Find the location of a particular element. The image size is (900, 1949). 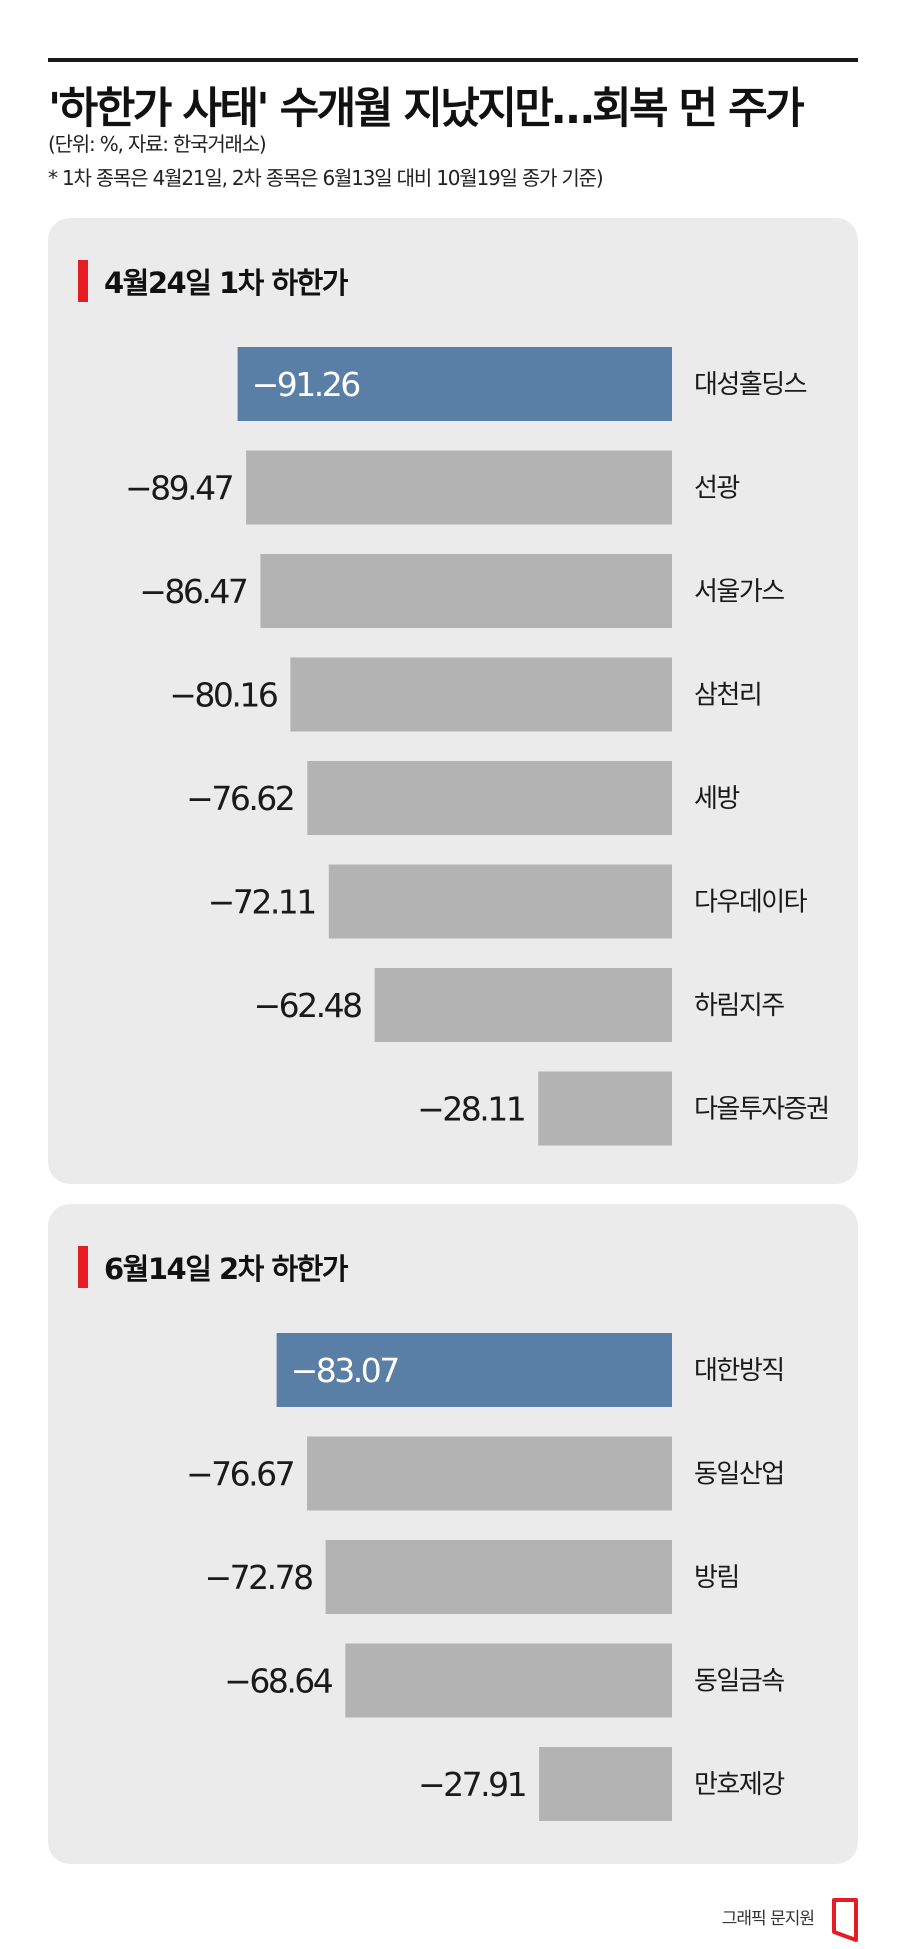

bar-다우데이타 is located at coordinates (500, 901).